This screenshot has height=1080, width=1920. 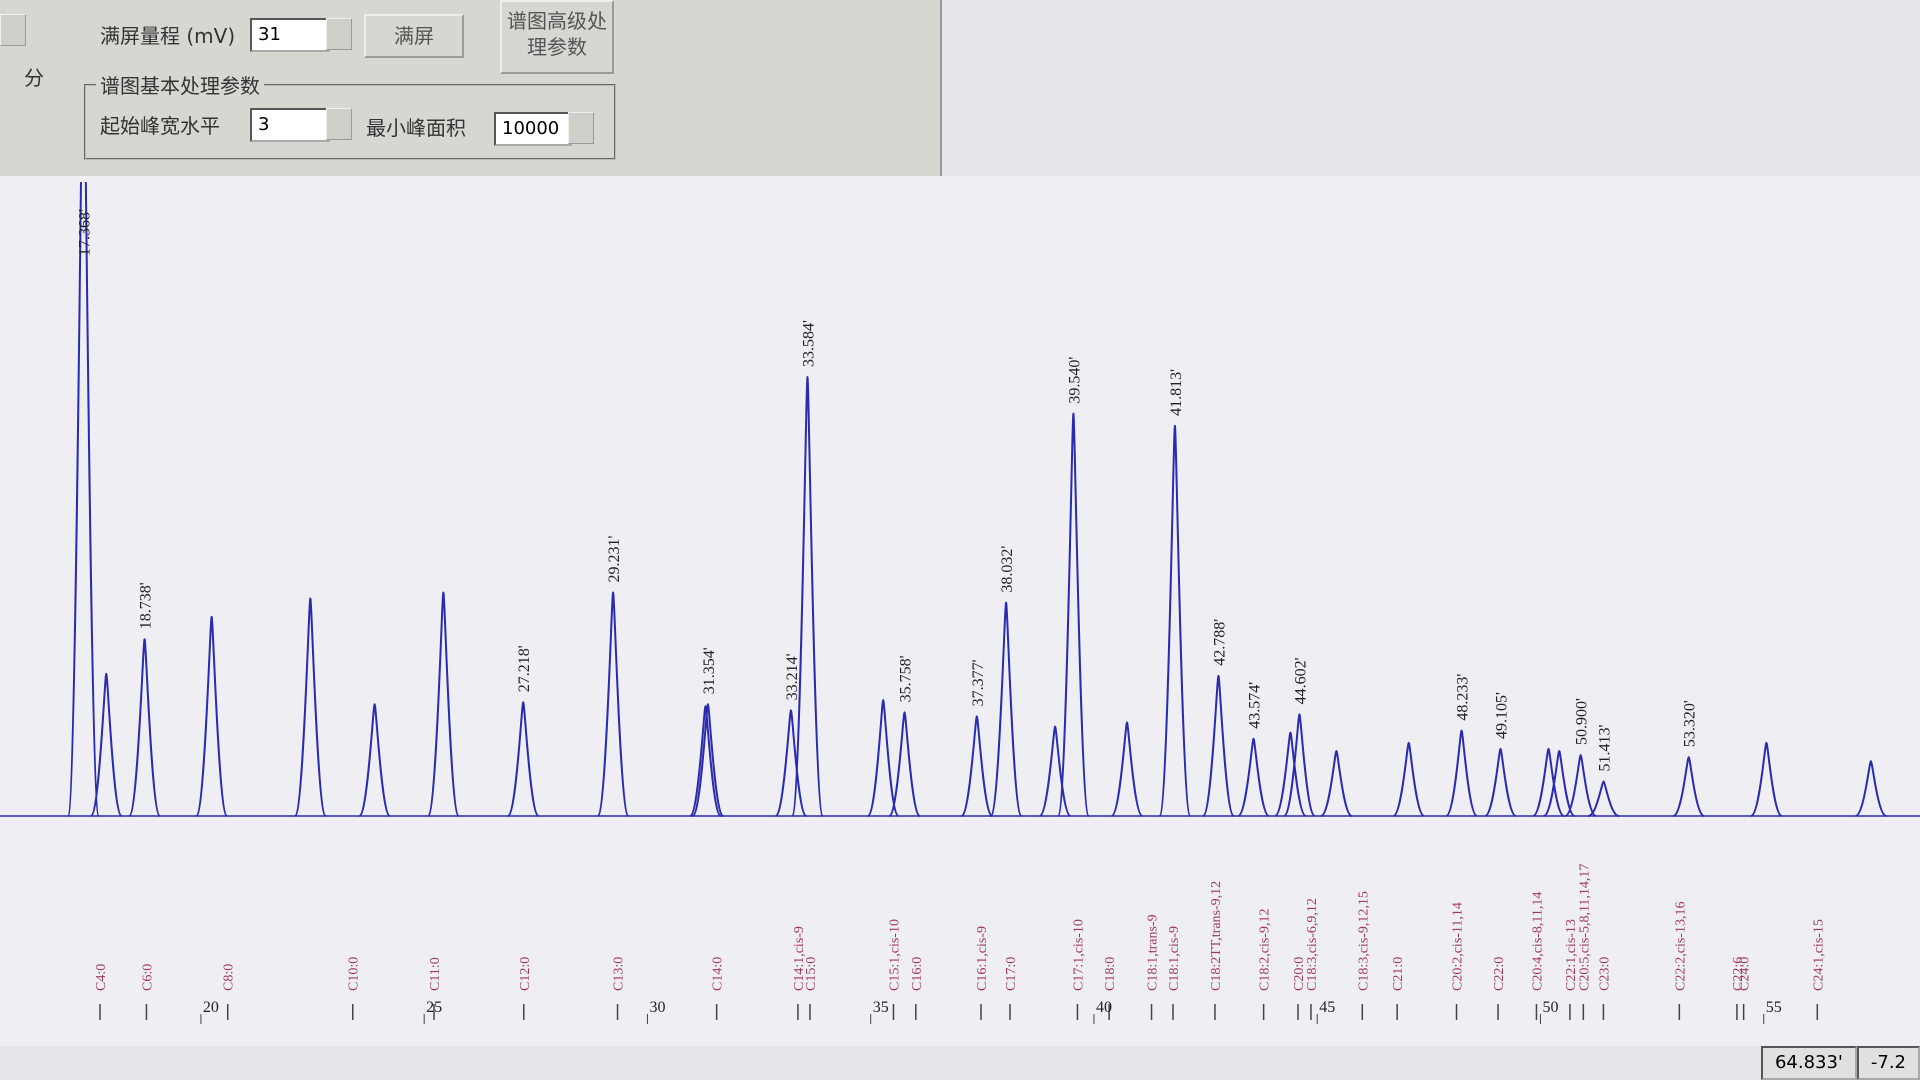 I want to click on component-label: C15:0, so click(x=811, y=974).